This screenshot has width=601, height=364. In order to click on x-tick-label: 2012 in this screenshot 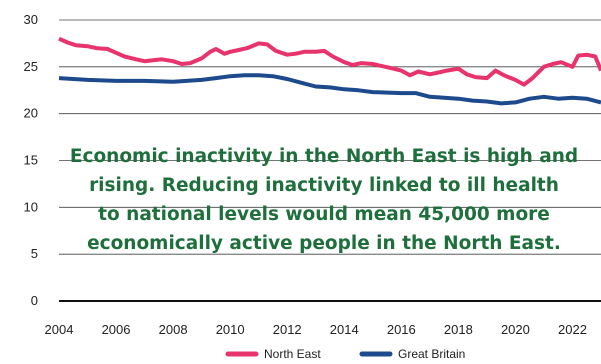, I will do `click(287, 329)`.